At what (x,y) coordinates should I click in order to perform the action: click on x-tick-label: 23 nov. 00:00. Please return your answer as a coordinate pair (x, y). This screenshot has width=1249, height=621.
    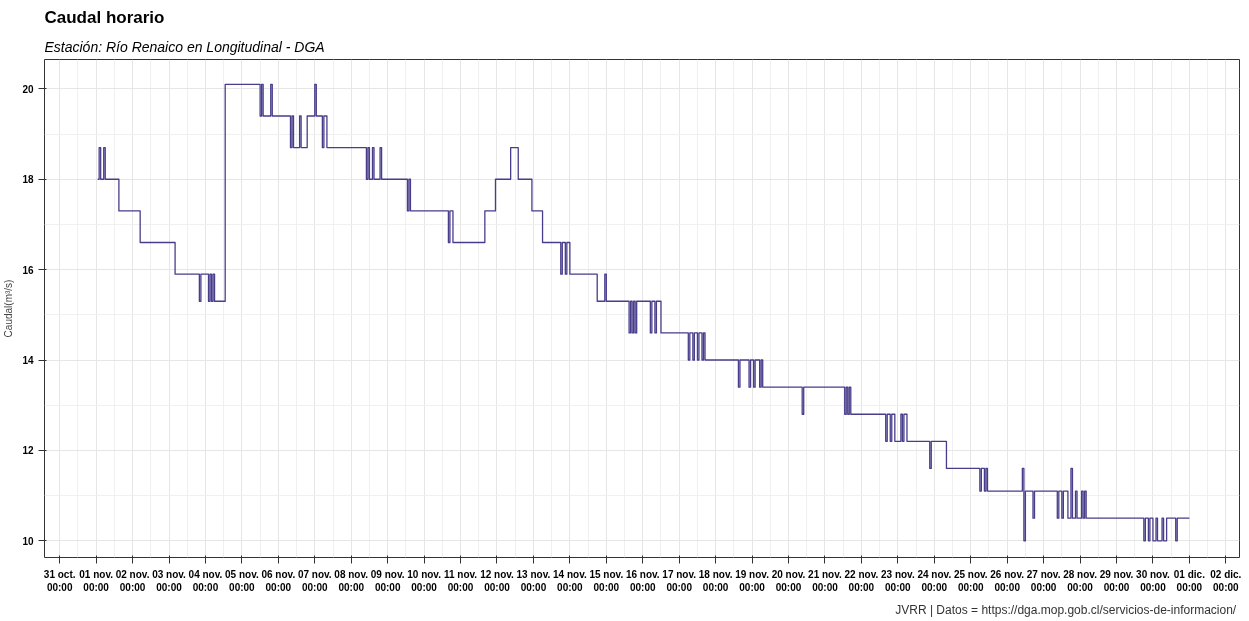
    Looking at the image, I should click on (898, 580).